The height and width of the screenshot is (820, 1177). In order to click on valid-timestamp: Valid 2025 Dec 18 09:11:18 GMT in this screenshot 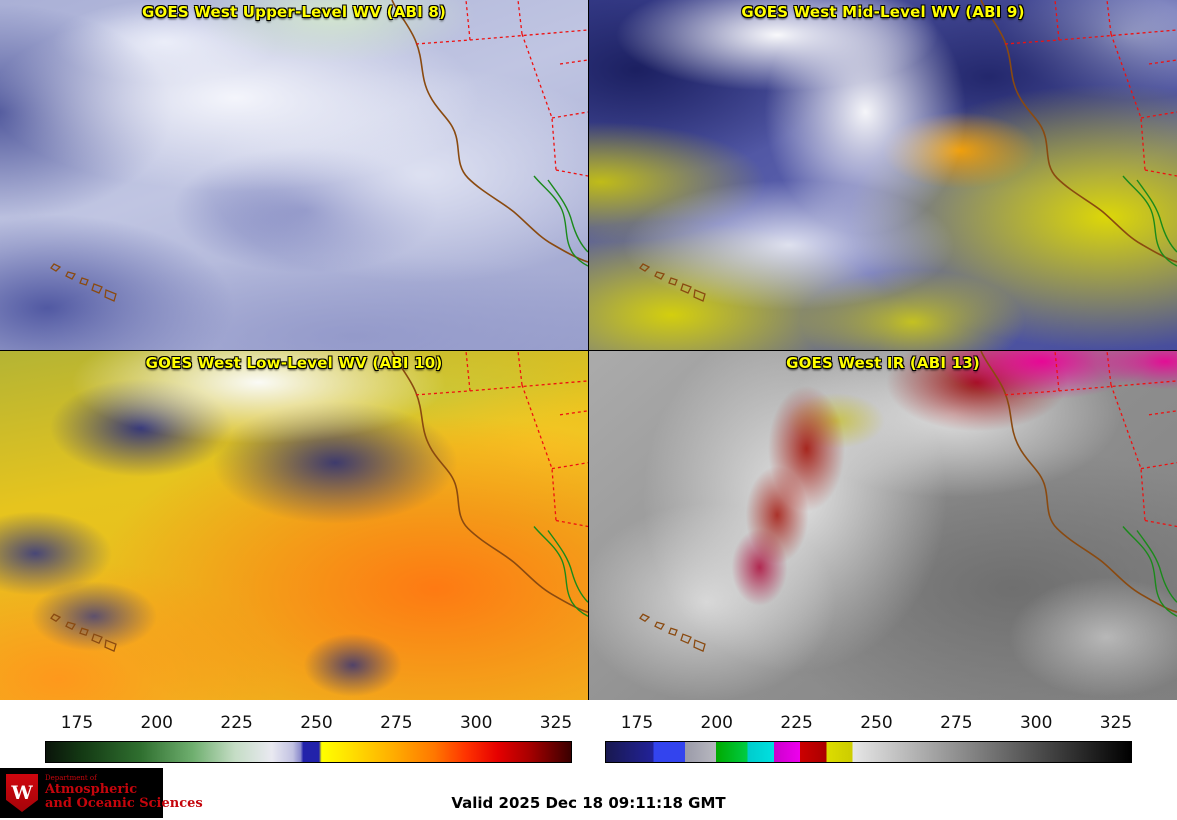, I will do `click(588, 803)`.